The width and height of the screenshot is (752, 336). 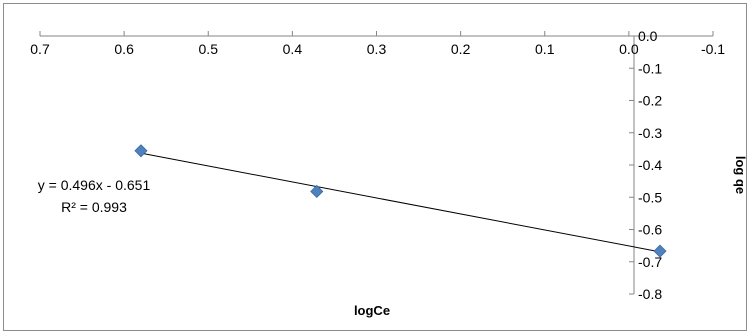 I want to click on y-tick-label: -0.2, so click(x=650, y=101).